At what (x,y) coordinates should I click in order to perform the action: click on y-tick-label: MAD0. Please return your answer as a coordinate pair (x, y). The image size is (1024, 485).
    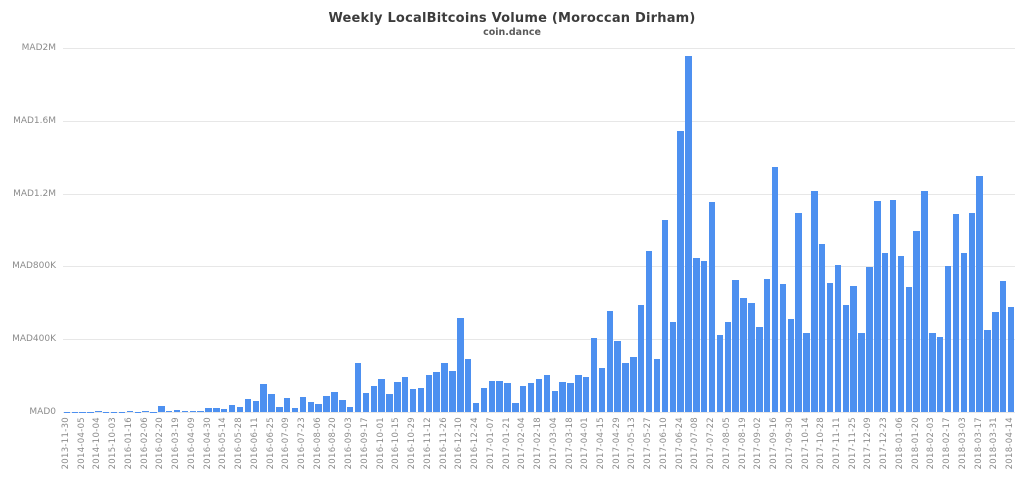
    Looking at the image, I should click on (42, 412).